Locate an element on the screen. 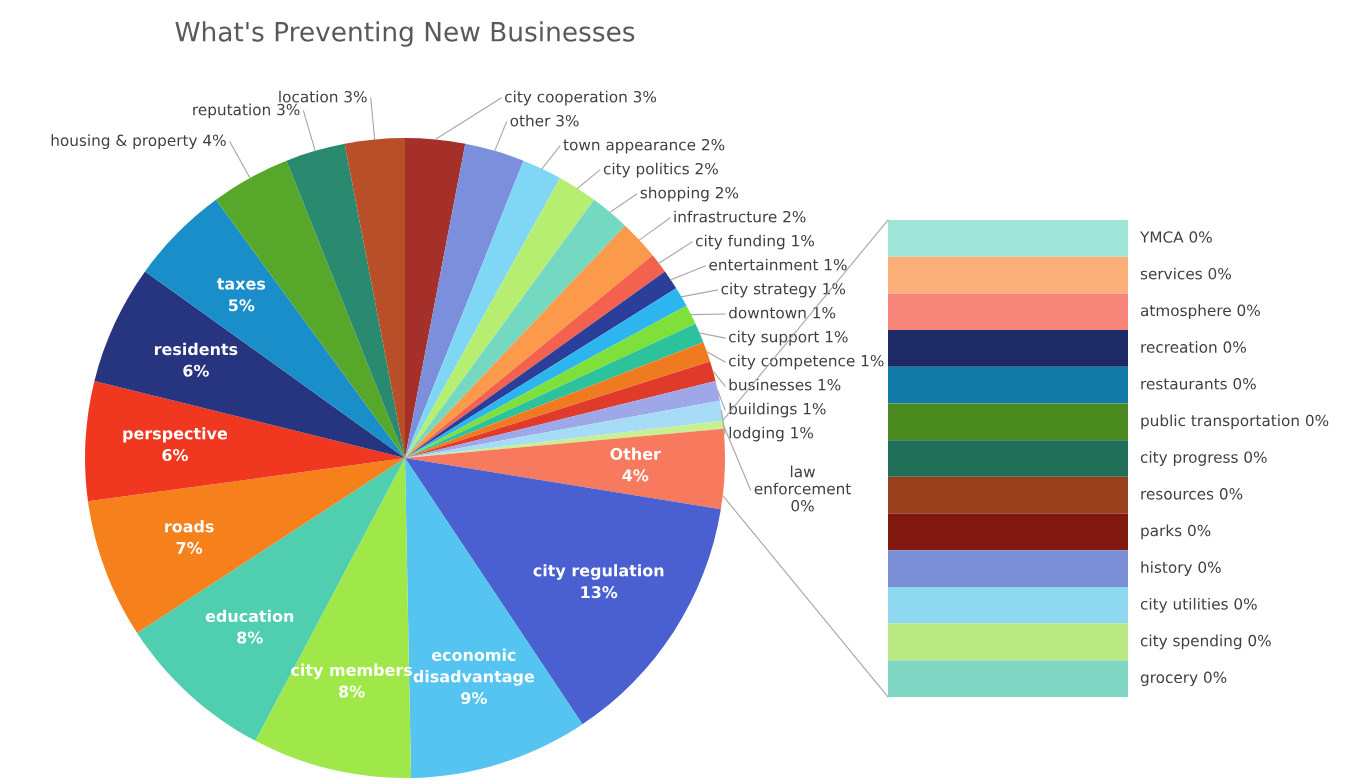 The image size is (1348, 784). slice-label: city strategy 1% is located at coordinates (783, 290).